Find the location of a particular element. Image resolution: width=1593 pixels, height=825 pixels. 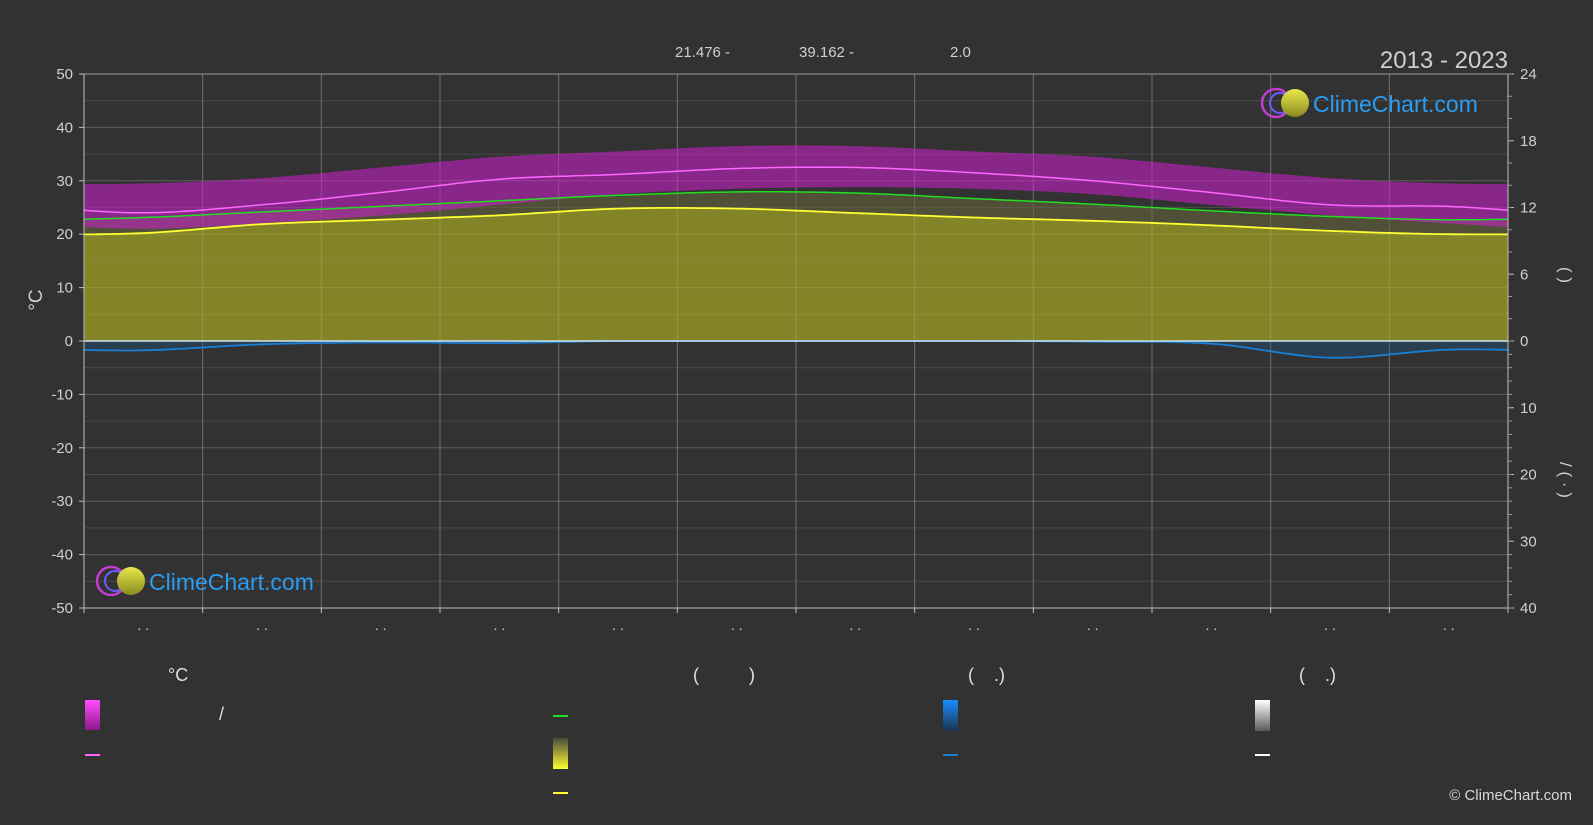

sunshine-area is located at coordinates (796, 274).